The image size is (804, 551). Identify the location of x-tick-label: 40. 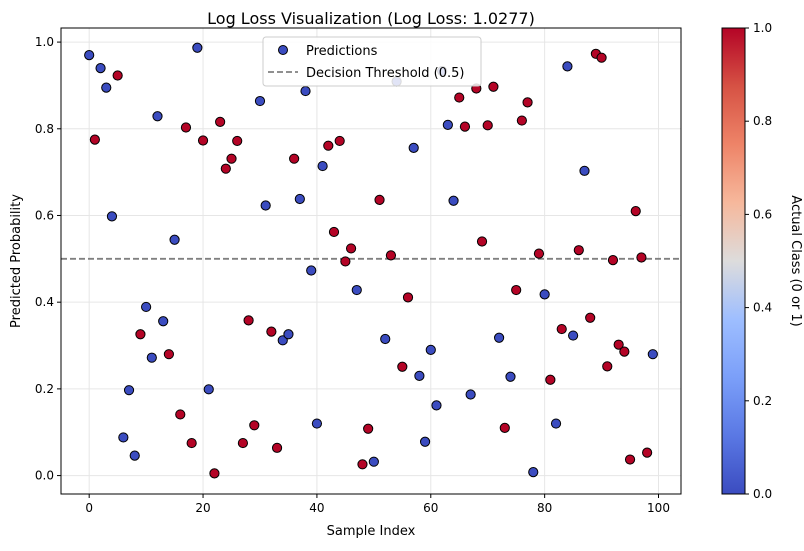
(316, 508).